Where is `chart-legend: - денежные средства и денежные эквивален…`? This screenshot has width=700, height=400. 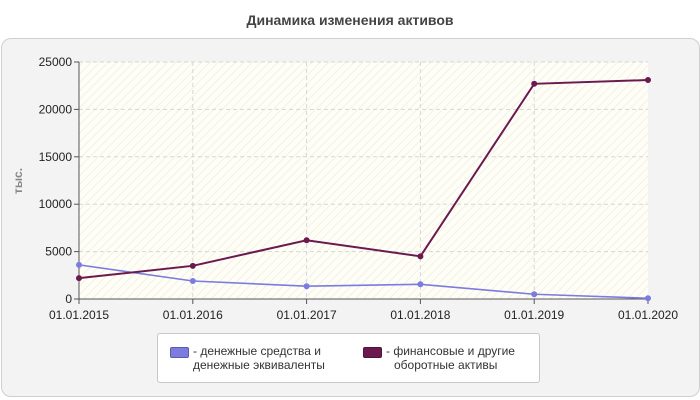 chart-legend: - денежные средства и денежные эквивален… is located at coordinates (348, 358).